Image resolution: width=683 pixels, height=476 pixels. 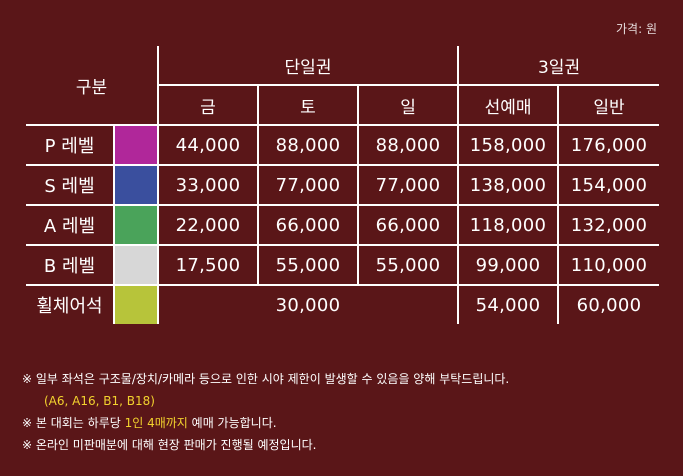 I want to click on header-presale: 선예매, so click(x=508, y=105).